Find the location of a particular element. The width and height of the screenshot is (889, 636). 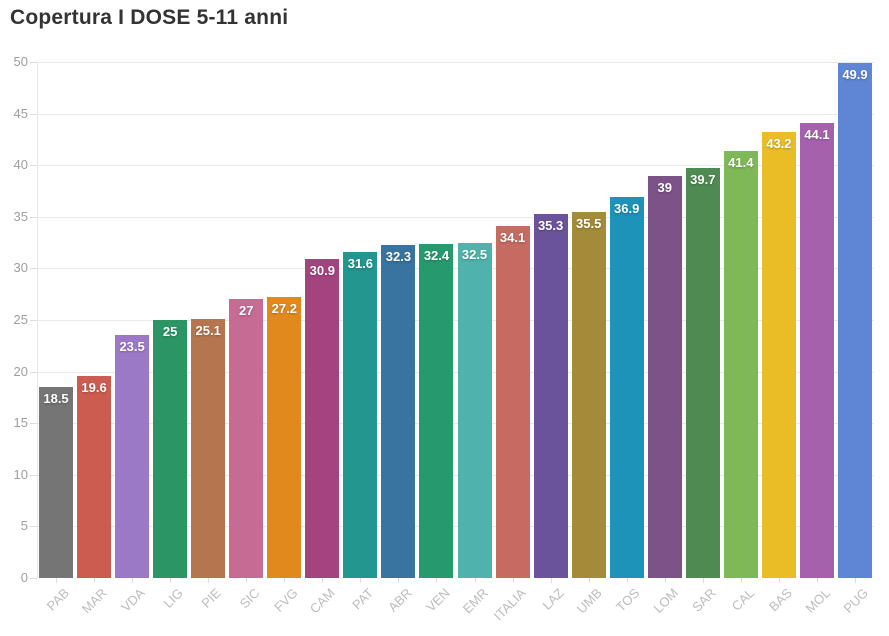

bar-vda is located at coordinates (132, 456).